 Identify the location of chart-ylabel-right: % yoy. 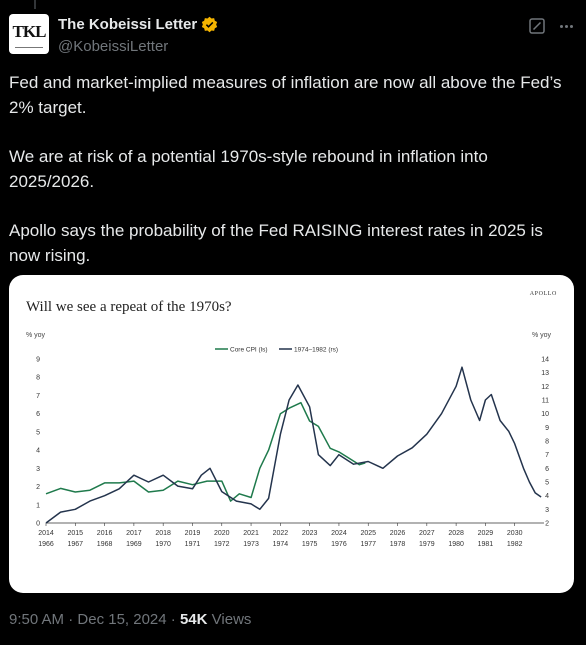
(542, 335).